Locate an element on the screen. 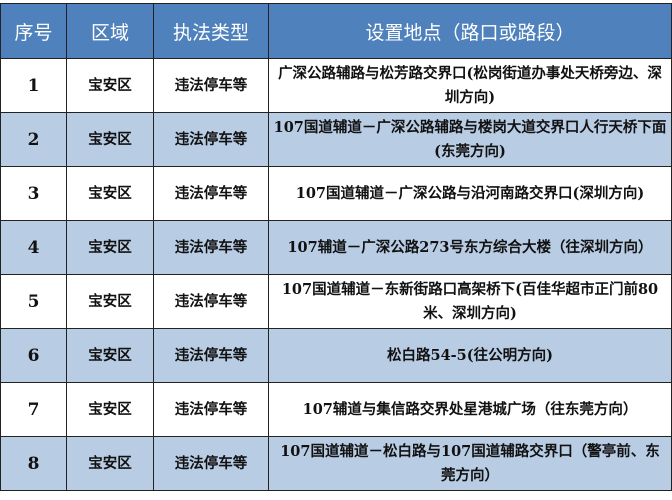  cell-location: 107国道辅道－东新街路口高架桥下(百佳华超市正门前80米、深圳方向) is located at coordinates (470, 301).